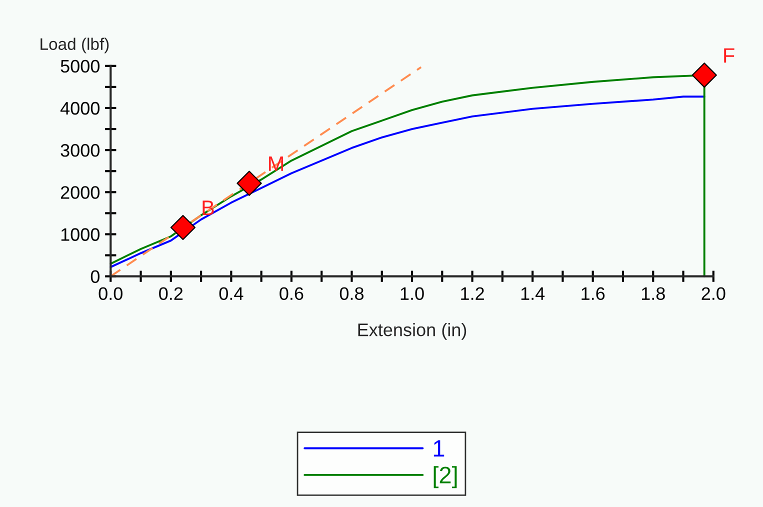 The width and height of the screenshot is (763, 507). Describe the element at coordinates (171, 293) in the screenshot. I see `x-tick-label: 0.2` at that location.